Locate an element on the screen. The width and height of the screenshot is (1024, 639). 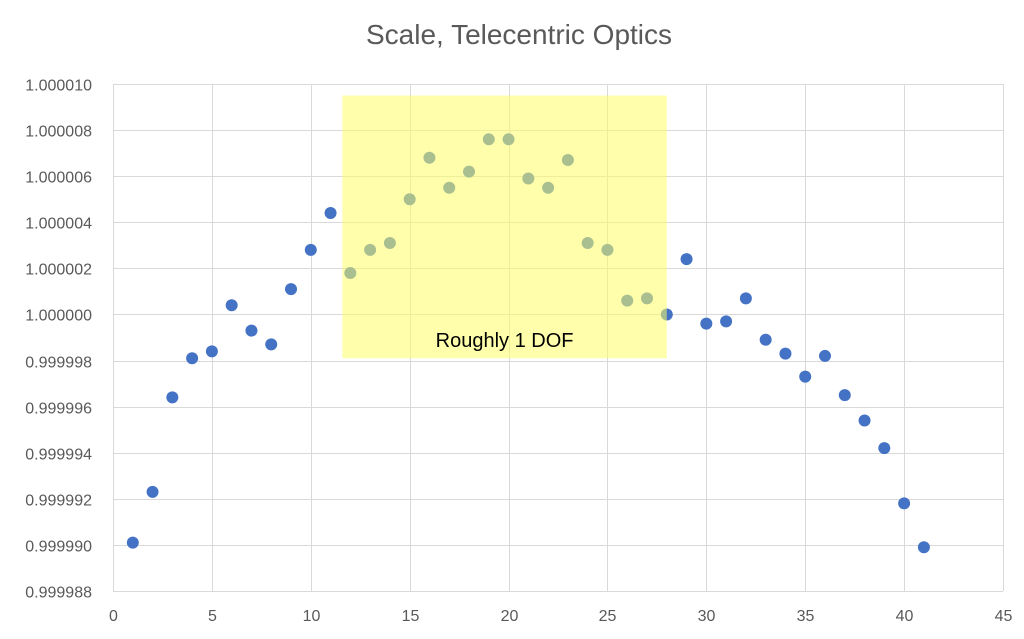
x-tick-label: 10 is located at coordinates (312, 616).